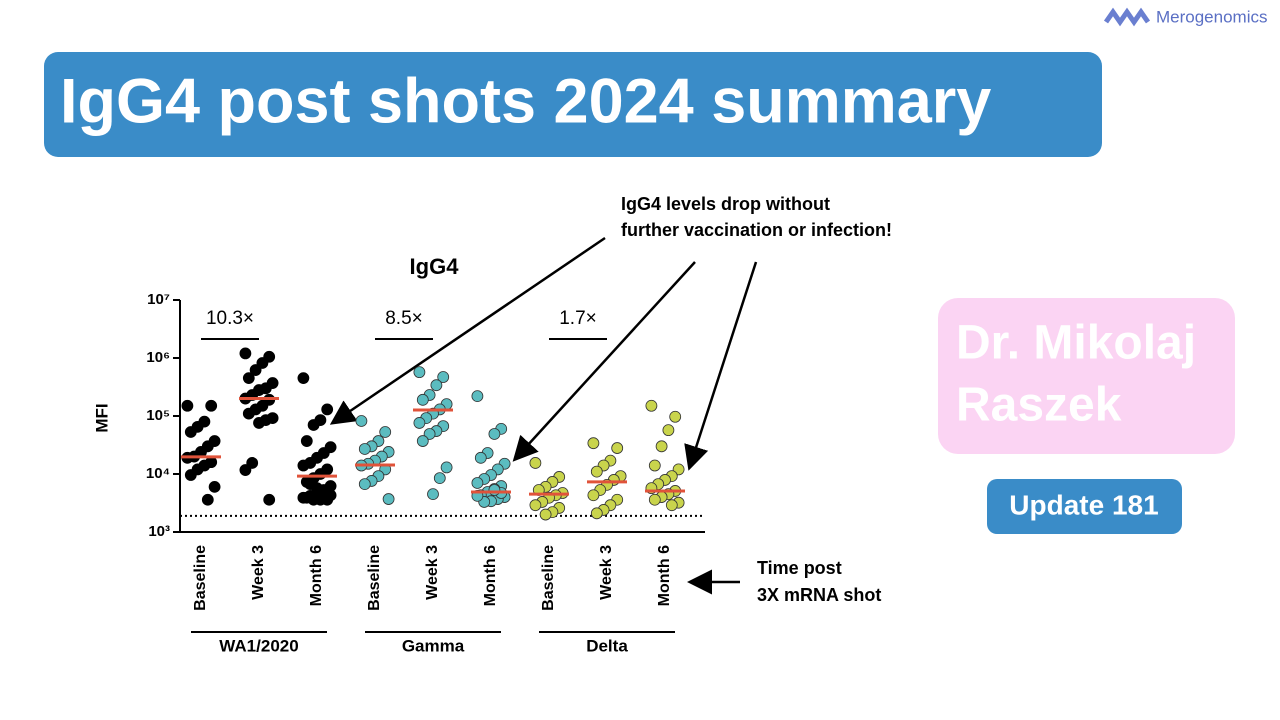 The width and height of the screenshot is (1280, 720). What do you see at coordinates (525, 102) in the screenshot?
I see `banner-title: IgG4 post shots 2024 summary` at bounding box center [525, 102].